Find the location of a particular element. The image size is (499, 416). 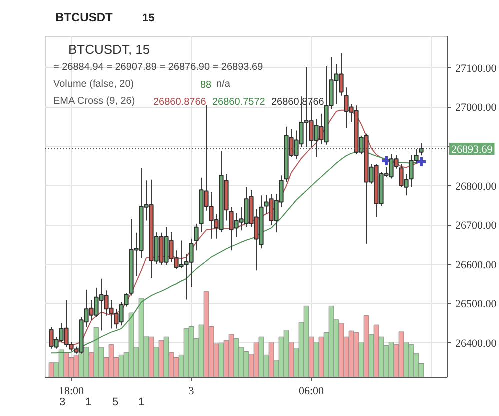

y-tick-label: 27000.00 is located at coordinates (477, 108).